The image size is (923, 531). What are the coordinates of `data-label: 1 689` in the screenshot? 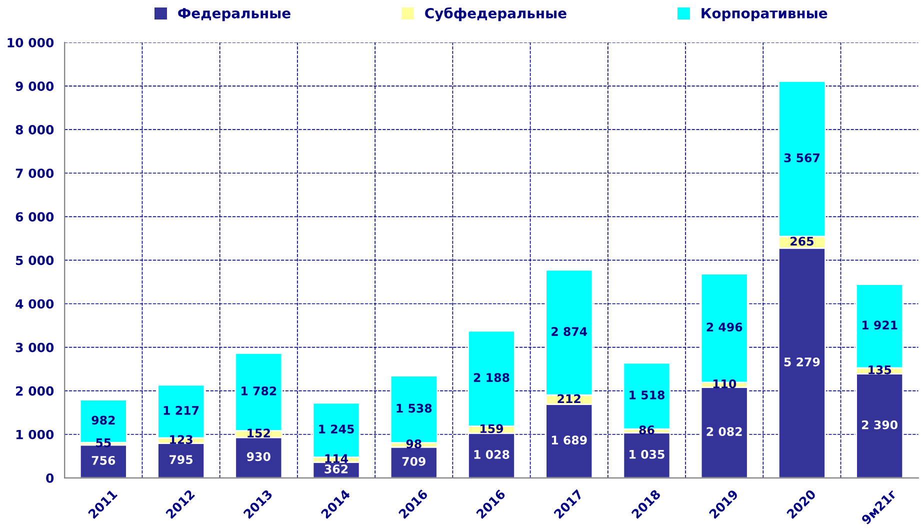 It's located at (569, 440).